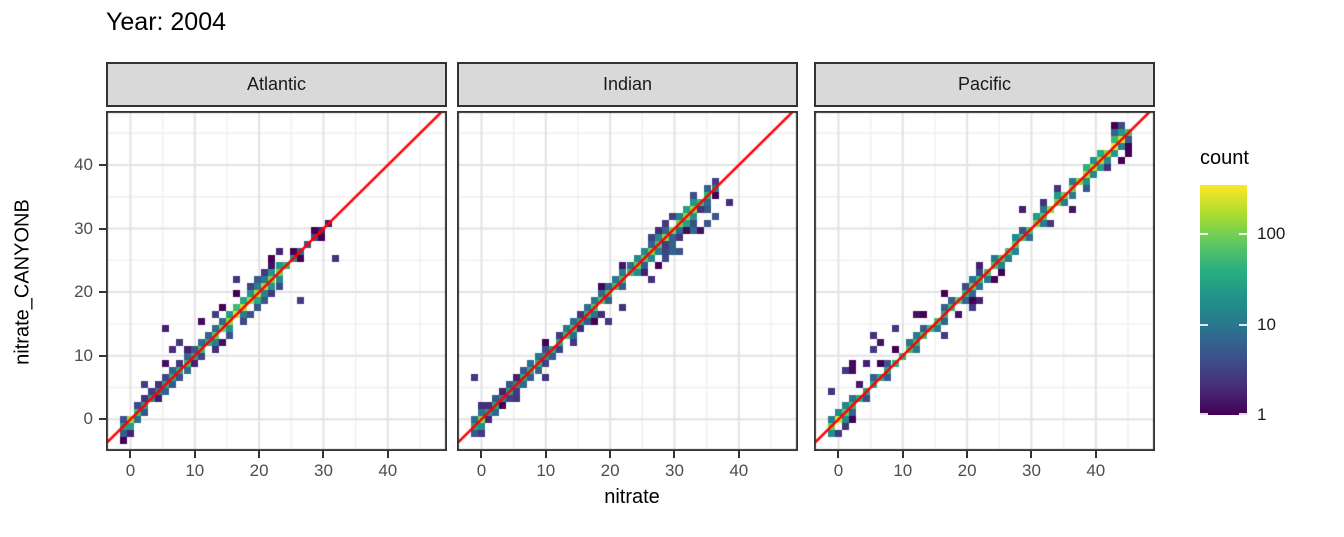  I want to click on facet-strip-pacific: Pacific, so click(984, 84).